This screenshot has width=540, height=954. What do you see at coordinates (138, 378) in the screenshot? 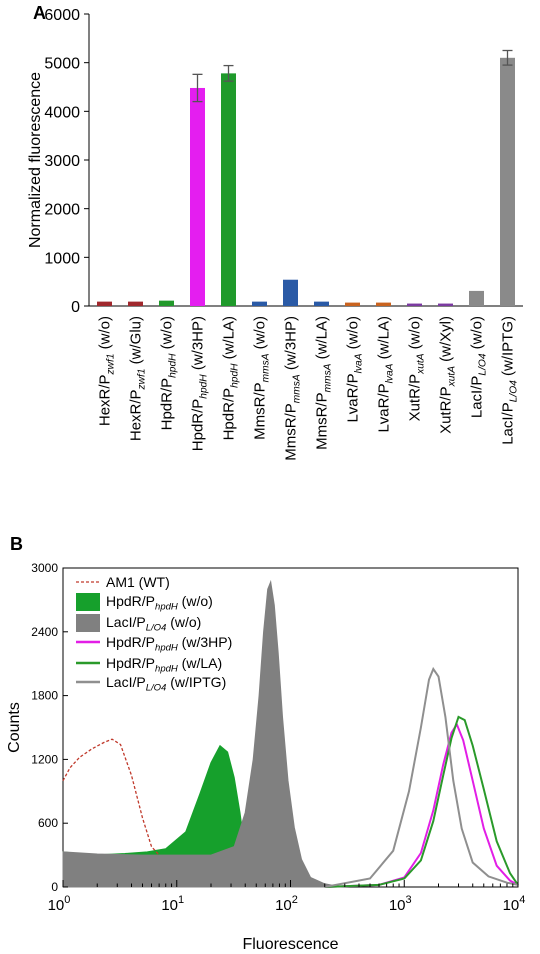
I see `x-tick-label: HexR/Pzwf1 (w/Glu)` at bounding box center [138, 378].